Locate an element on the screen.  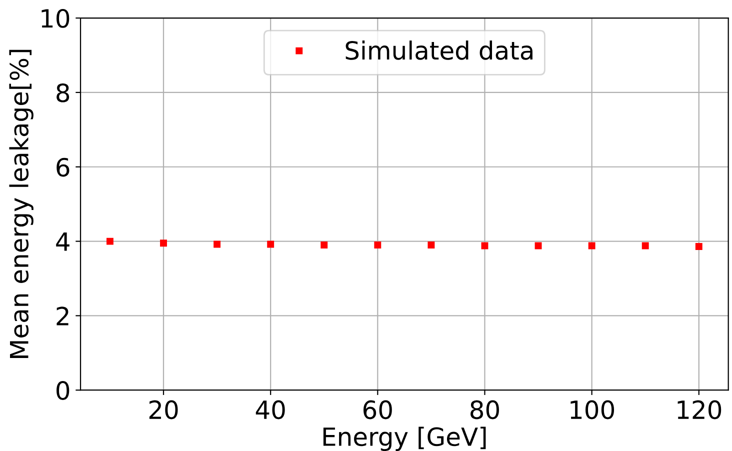
y-tick-label: 2 is located at coordinates (62, 316).